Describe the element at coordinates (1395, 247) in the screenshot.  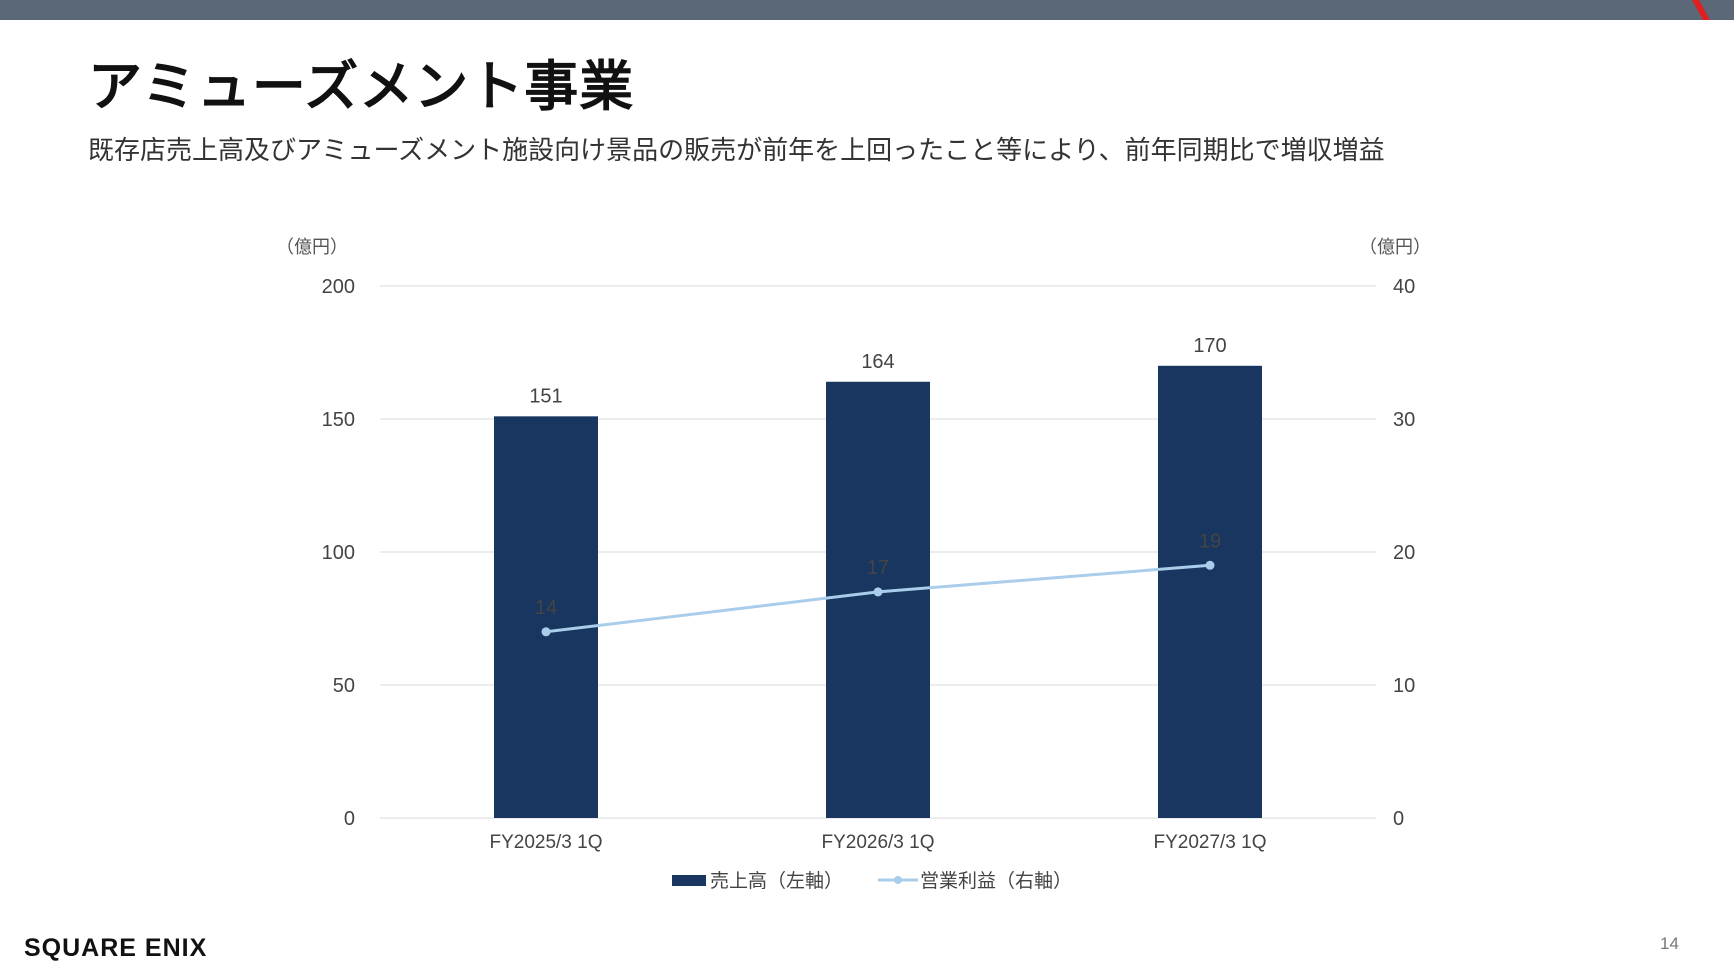
I see `right-axis-unit: （億円）` at that location.